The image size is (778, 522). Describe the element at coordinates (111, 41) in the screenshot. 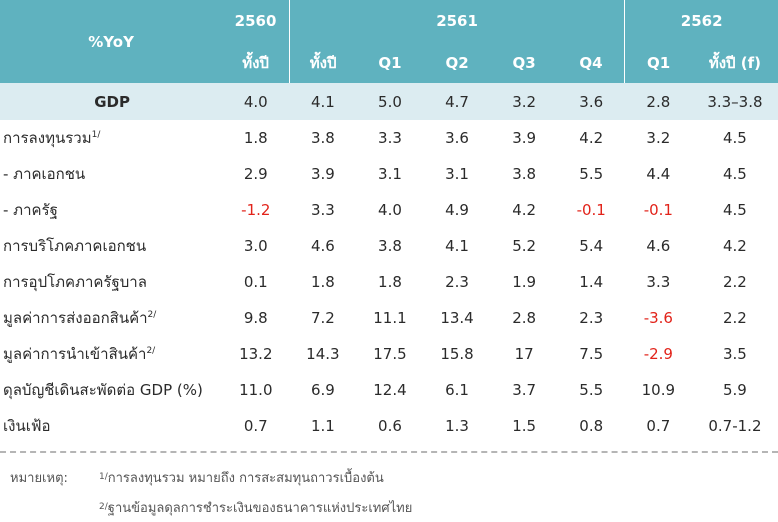

I see `corner-header: %YoY` at that location.